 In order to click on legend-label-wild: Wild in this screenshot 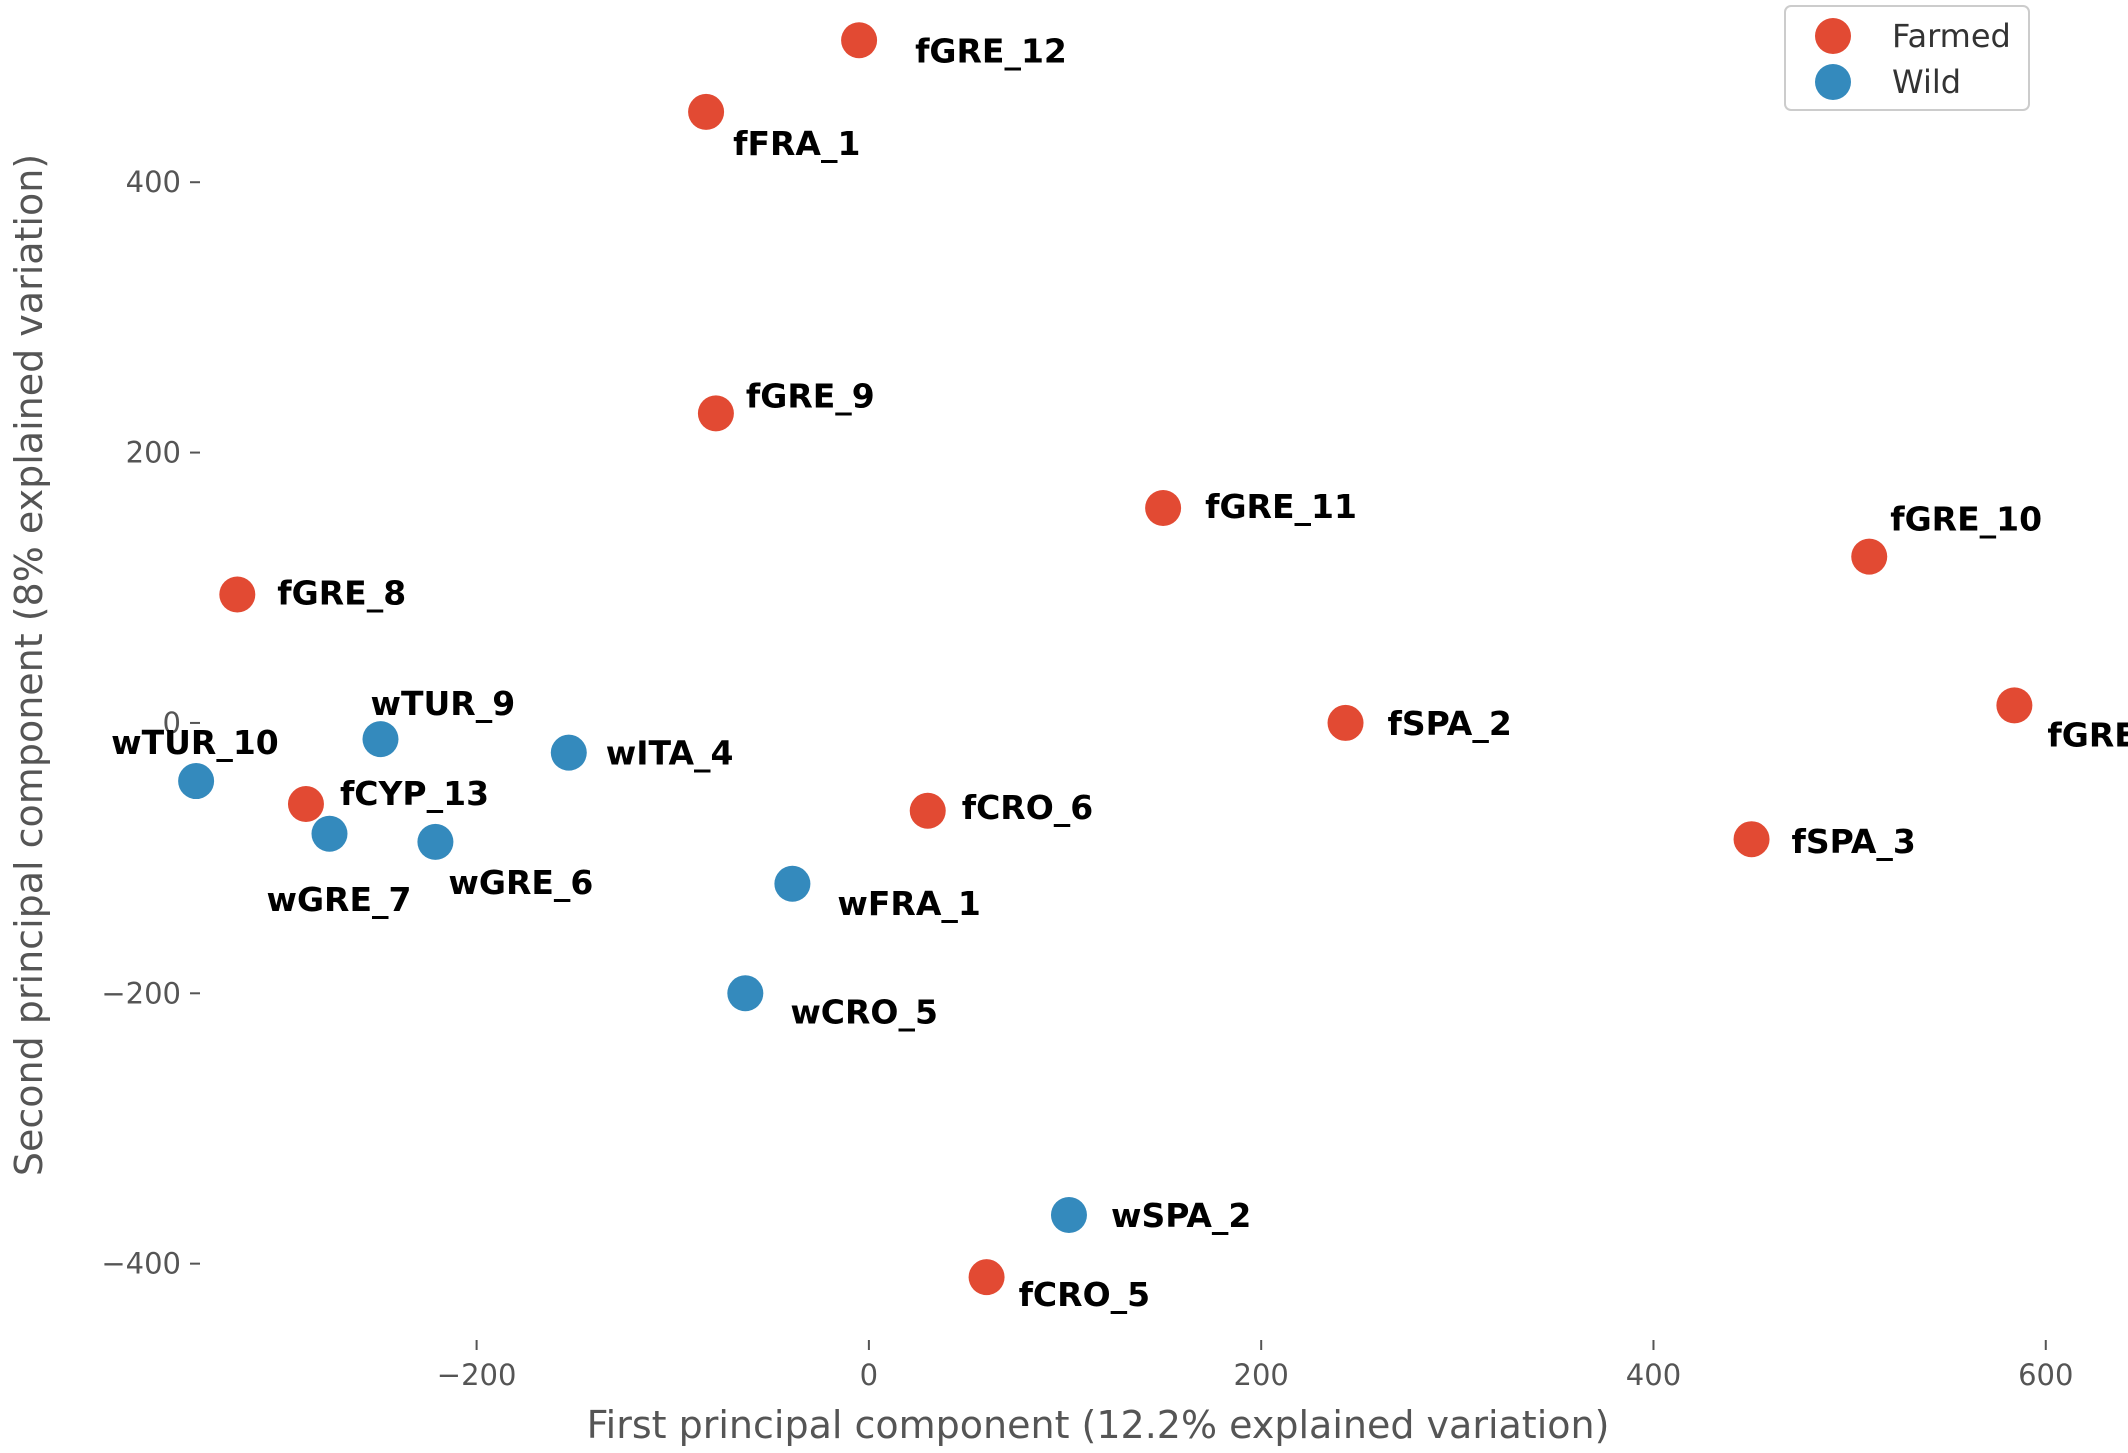, I will do `click(1926, 82)`.